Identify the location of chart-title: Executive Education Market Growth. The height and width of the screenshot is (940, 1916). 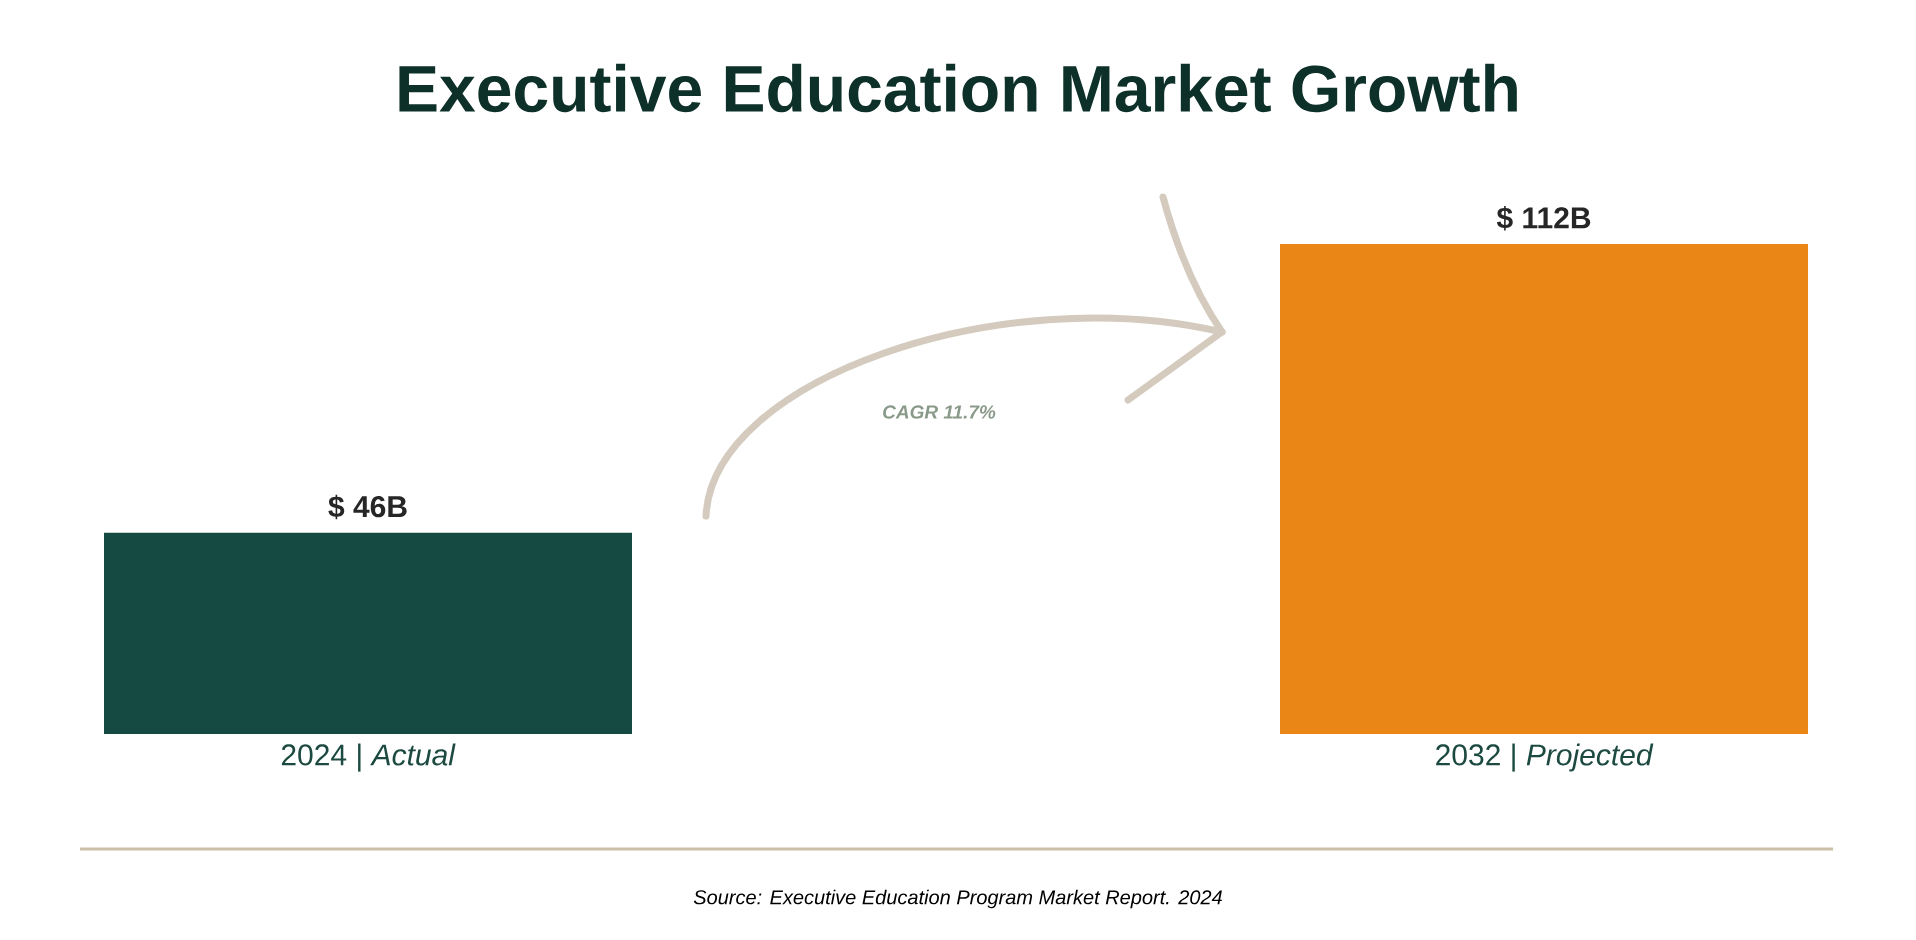
(958, 88).